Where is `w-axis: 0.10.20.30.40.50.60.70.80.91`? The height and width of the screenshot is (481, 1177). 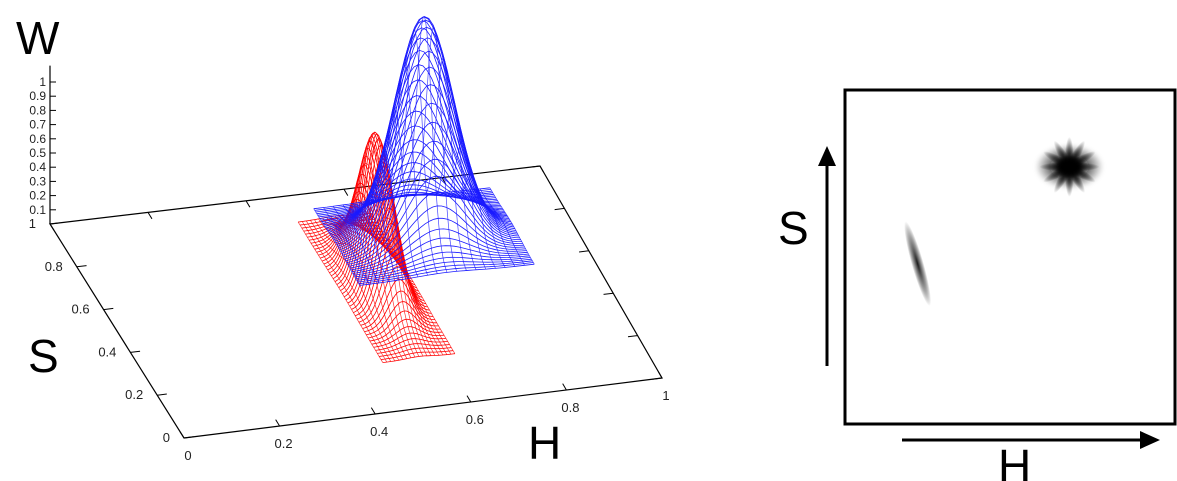
w-axis: 0.10.20.30.40.50.60.70.80.91 is located at coordinates (42, 144).